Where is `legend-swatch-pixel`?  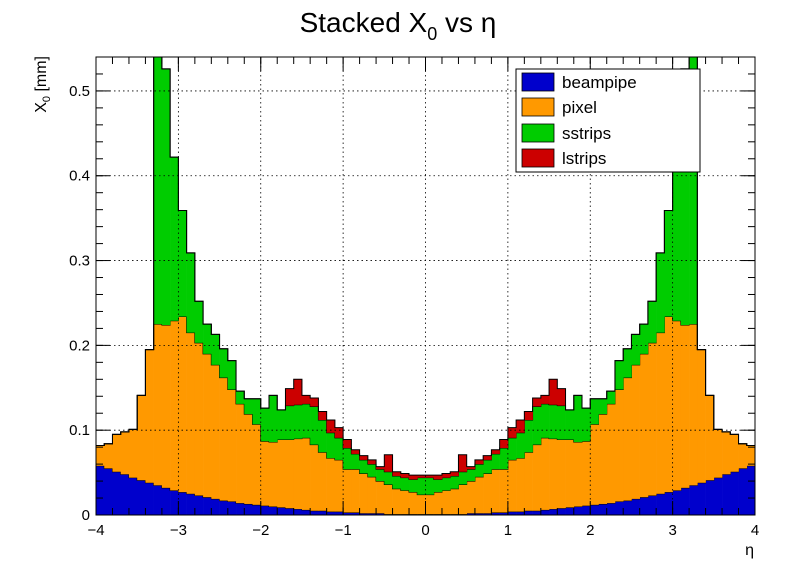 legend-swatch-pixel is located at coordinates (538, 107).